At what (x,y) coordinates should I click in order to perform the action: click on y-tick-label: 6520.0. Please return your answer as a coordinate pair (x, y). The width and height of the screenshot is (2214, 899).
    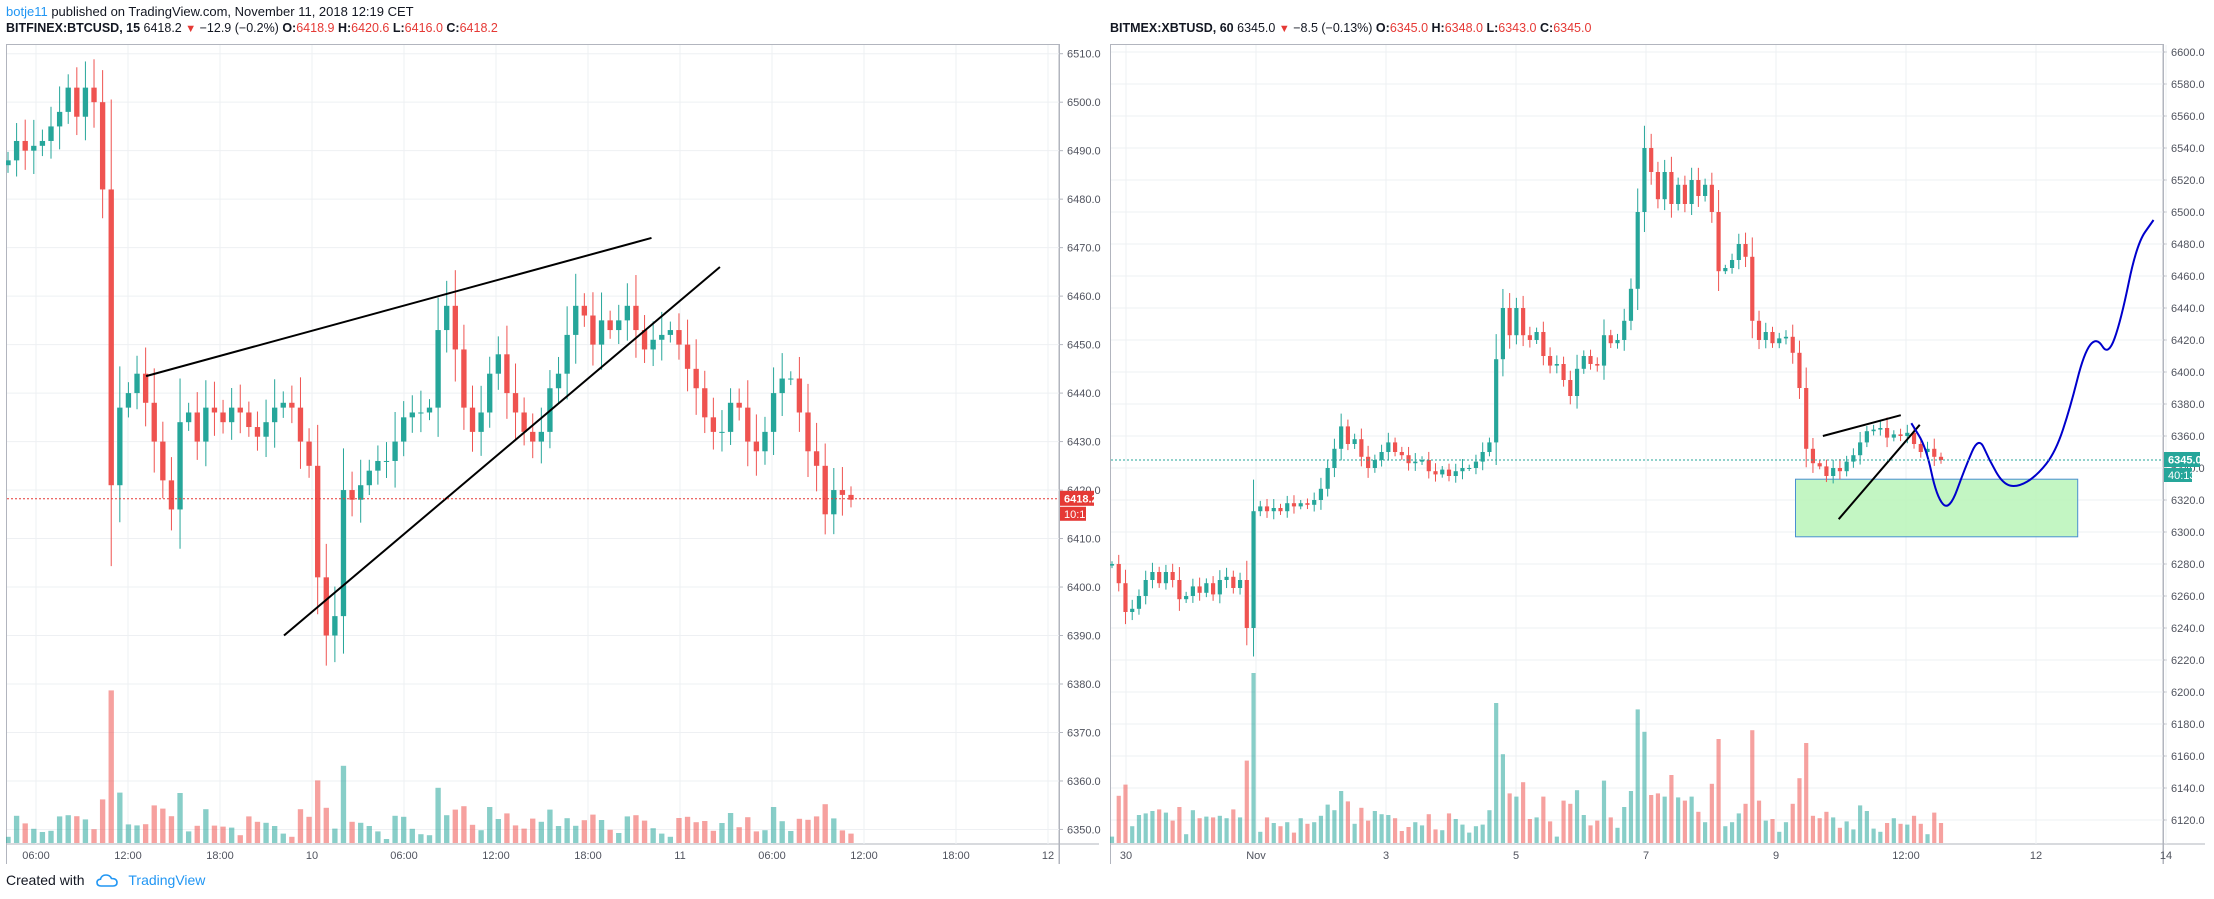
    Looking at the image, I should click on (2188, 181).